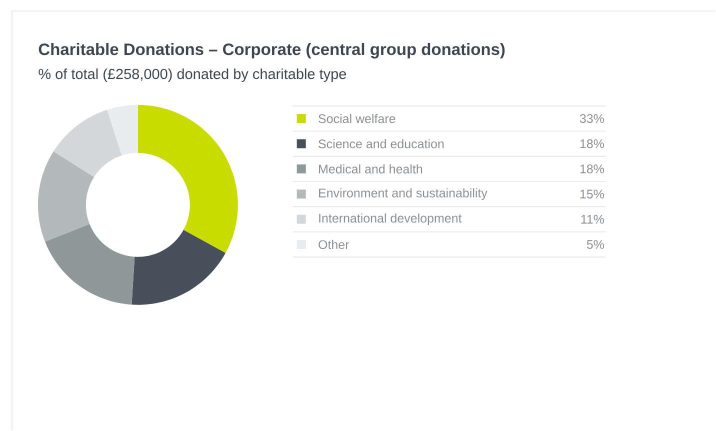 The width and height of the screenshot is (716, 431). Describe the element at coordinates (370, 169) in the screenshot. I see `legend-label: Medical and health` at that location.